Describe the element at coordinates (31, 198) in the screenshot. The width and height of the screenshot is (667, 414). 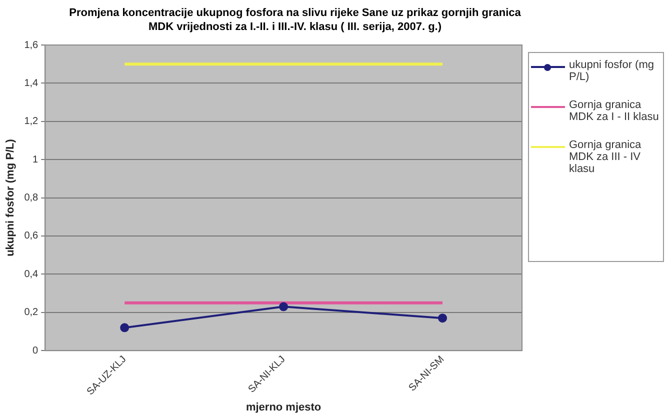
I see `y-tick-label: 0,8` at that location.